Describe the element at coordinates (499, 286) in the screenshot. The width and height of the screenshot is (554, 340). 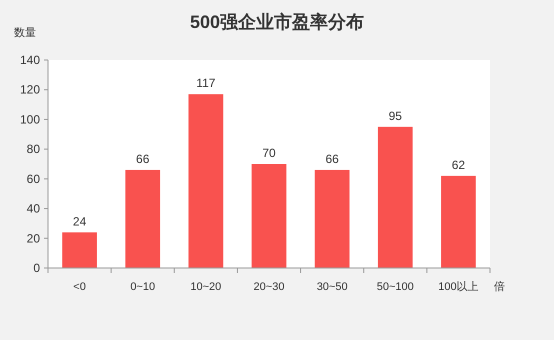
I see `x-axis-title: 倍` at that location.